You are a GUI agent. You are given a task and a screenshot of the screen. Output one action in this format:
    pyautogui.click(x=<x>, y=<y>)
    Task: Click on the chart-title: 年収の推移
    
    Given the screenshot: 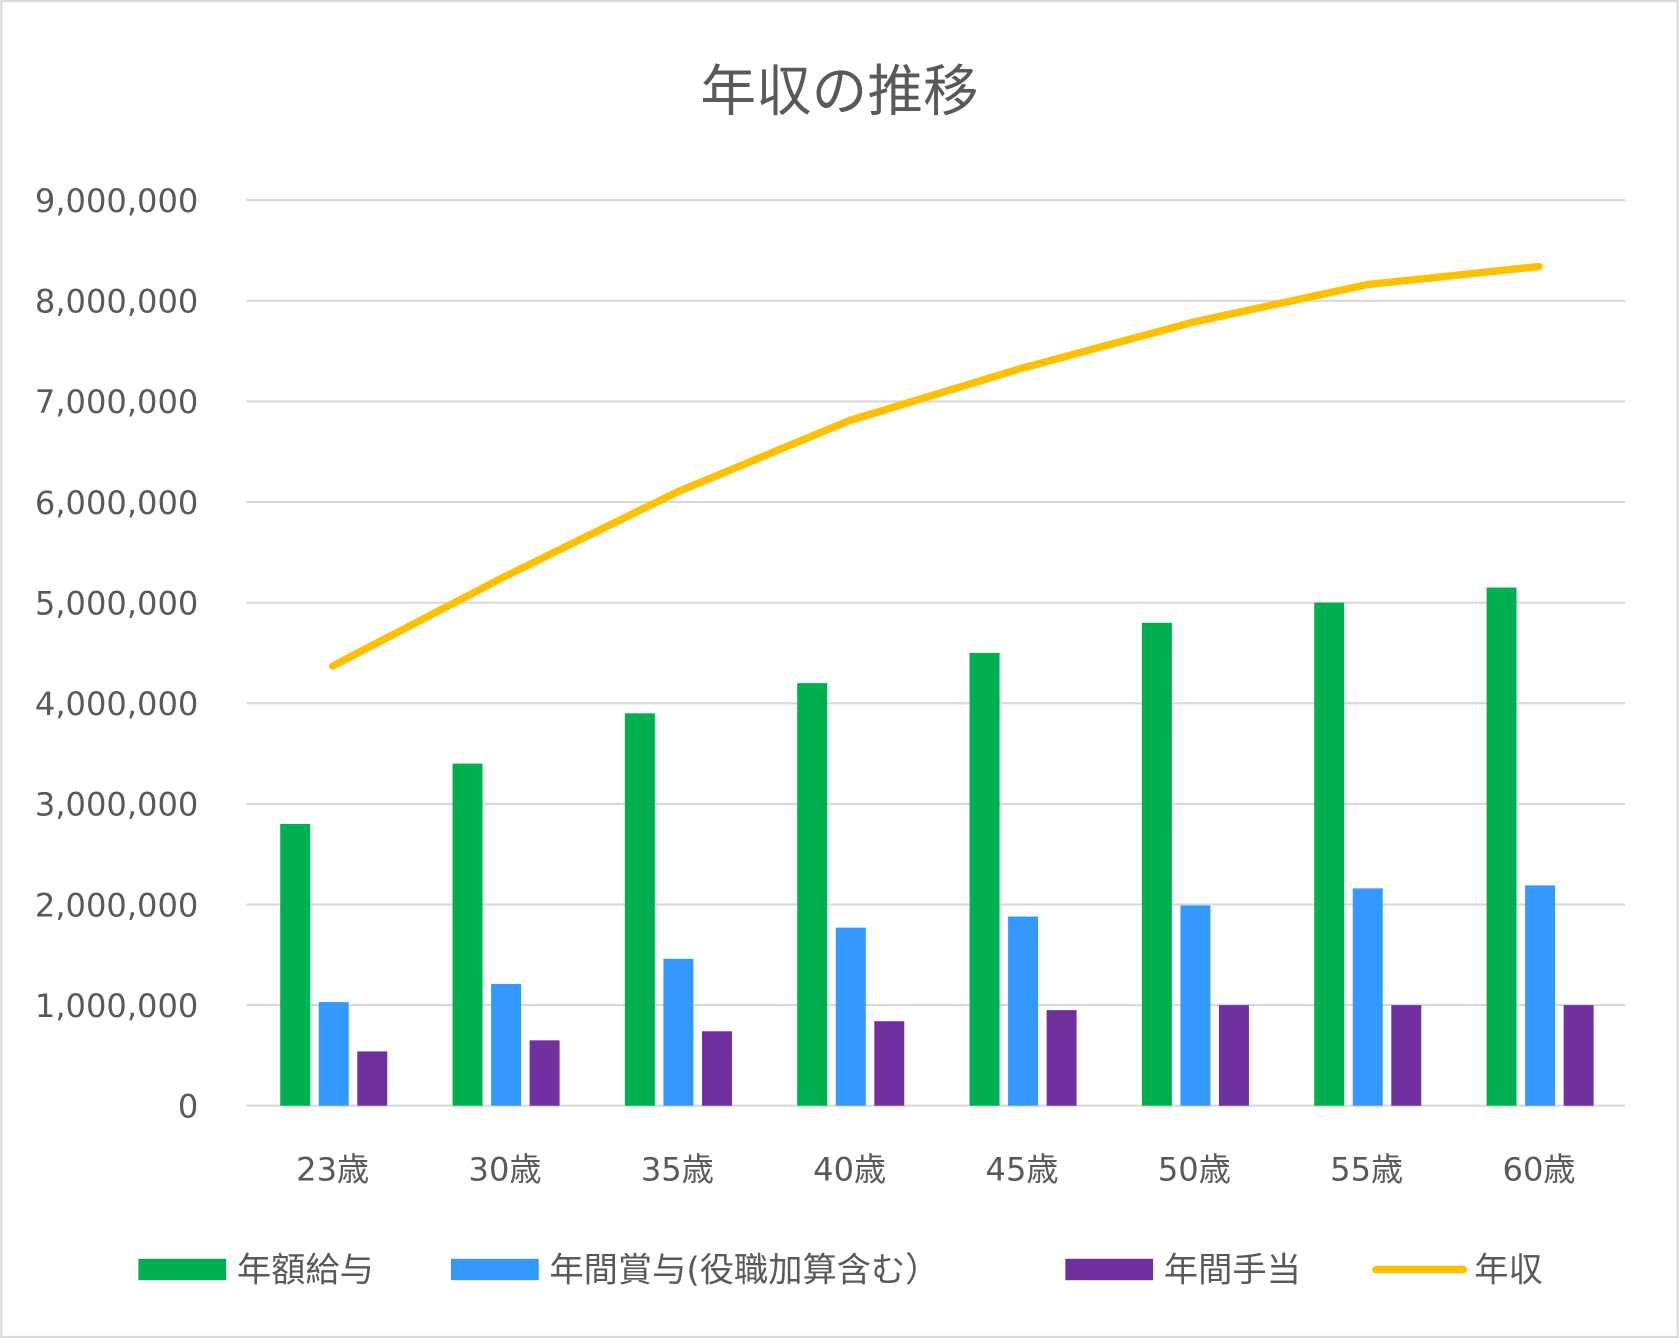 What is the action you would take?
    pyautogui.click(x=839, y=91)
    